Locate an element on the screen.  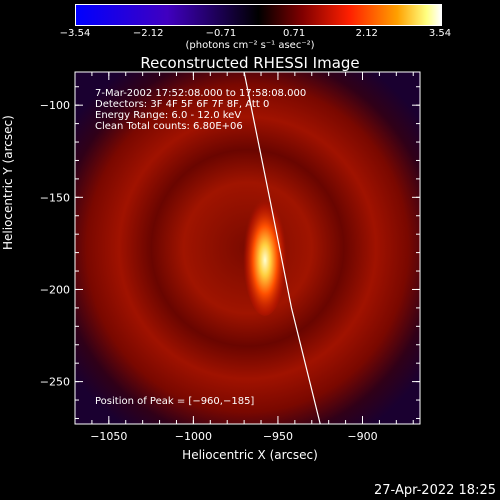
solar-limb-line is located at coordinates (282, 248).